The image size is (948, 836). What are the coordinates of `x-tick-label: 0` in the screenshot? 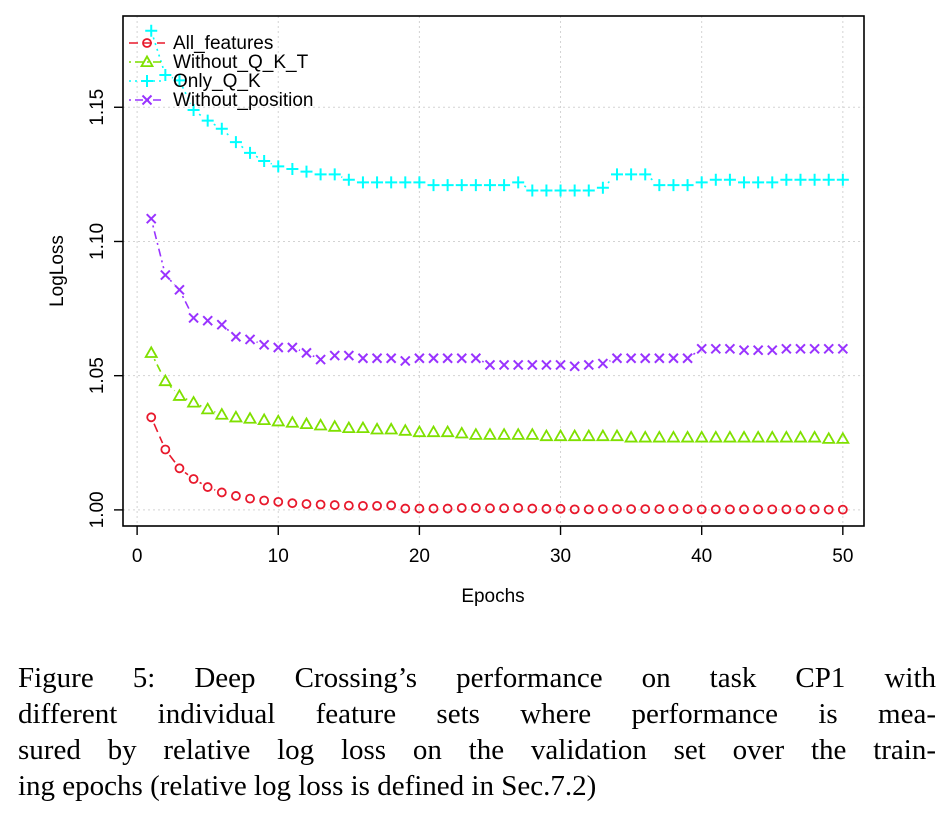 It's located at (137, 556).